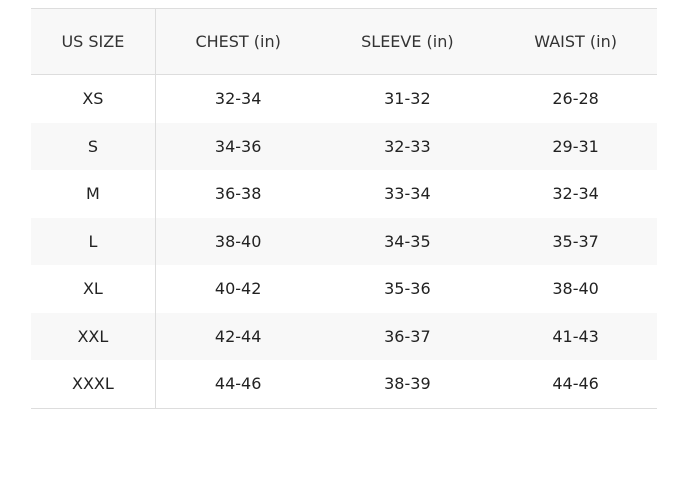 The height and width of the screenshot is (491, 680). What do you see at coordinates (407, 41) in the screenshot?
I see `header-sleeve: SLEEVE (in)` at bounding box center [407, 41].